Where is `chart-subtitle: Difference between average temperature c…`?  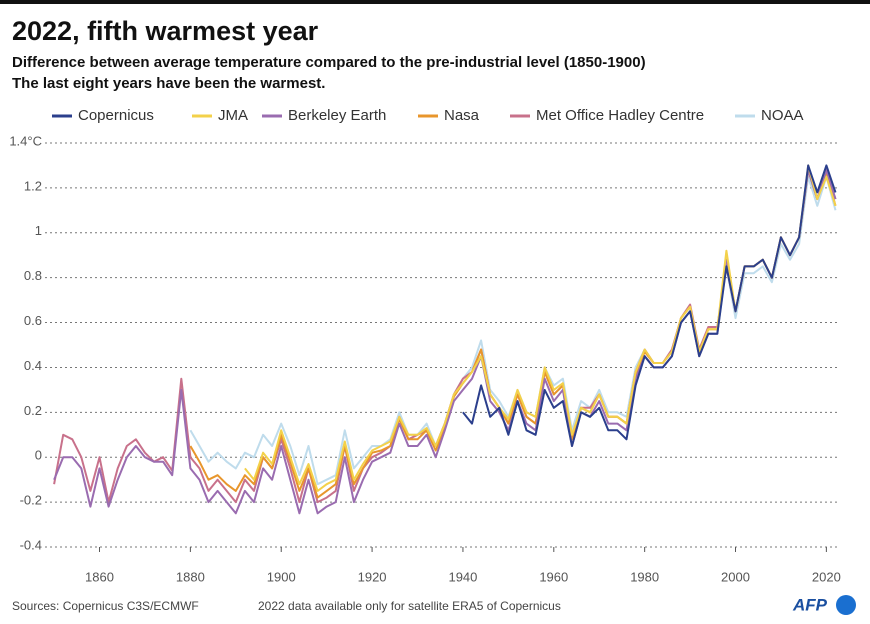
chart-subtitle: Difference between average temperature c… is located at coordinates (329, 62).